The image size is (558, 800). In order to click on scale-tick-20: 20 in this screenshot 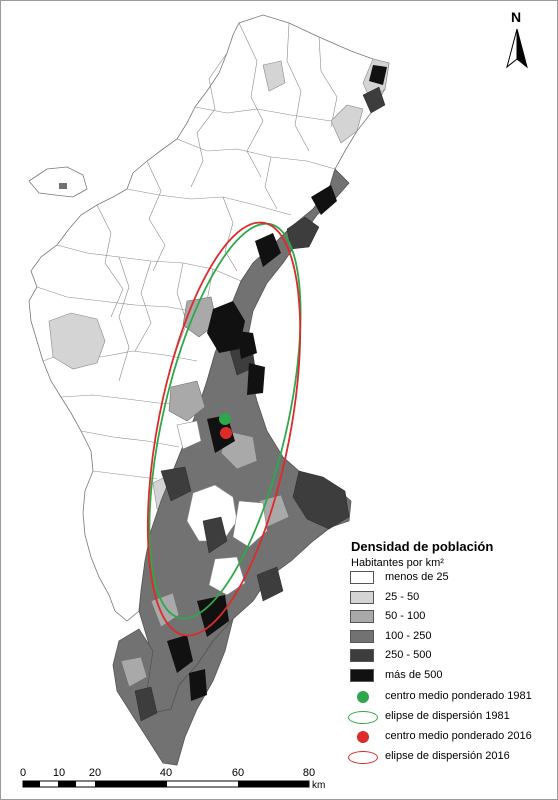, I will do `click(95, 773)`.